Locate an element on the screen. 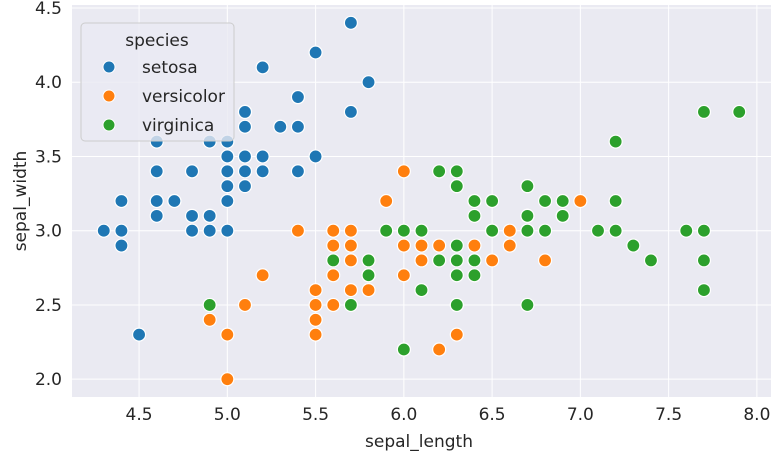  x-tick-label: 4.5 is located at coordinates (139, 415).